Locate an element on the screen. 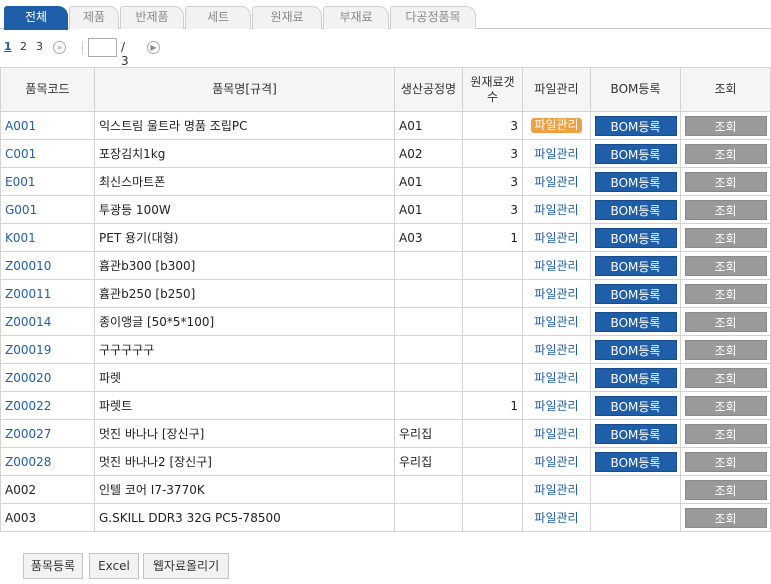  item-code-link: E001 is located at coordinates (20, 181).